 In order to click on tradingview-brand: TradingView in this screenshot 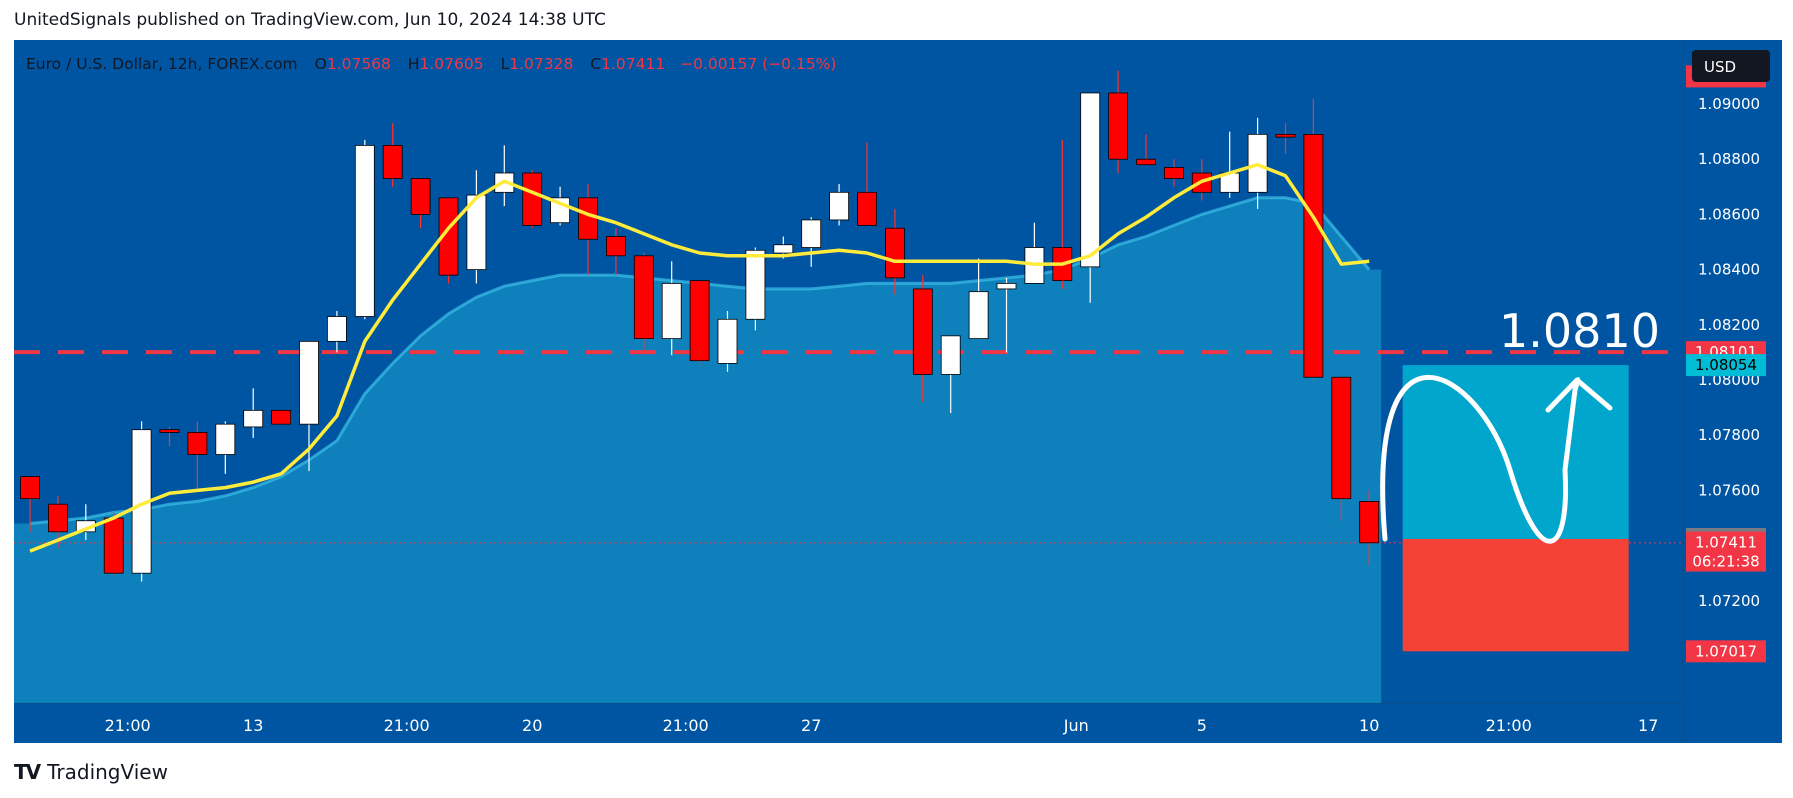, I will do `click(107, 772)`.